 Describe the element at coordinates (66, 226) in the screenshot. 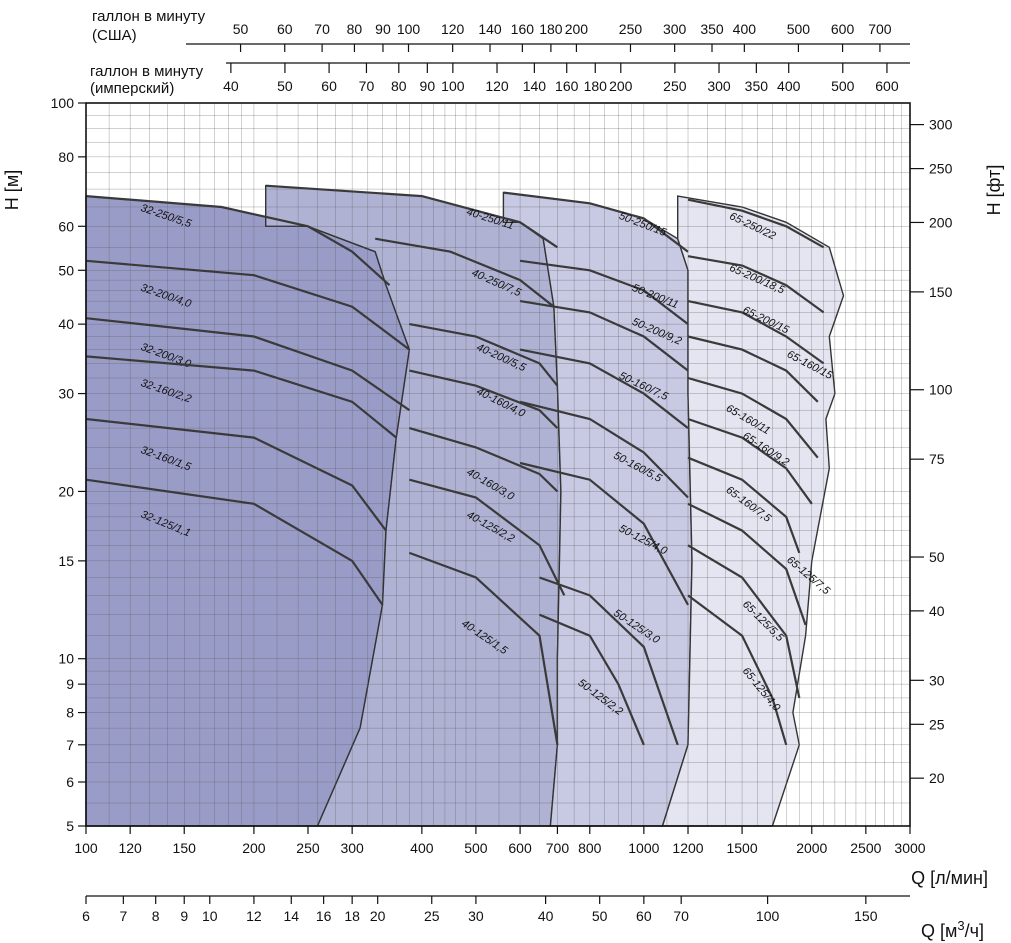

I see `y-tick-label: 60` at that location.